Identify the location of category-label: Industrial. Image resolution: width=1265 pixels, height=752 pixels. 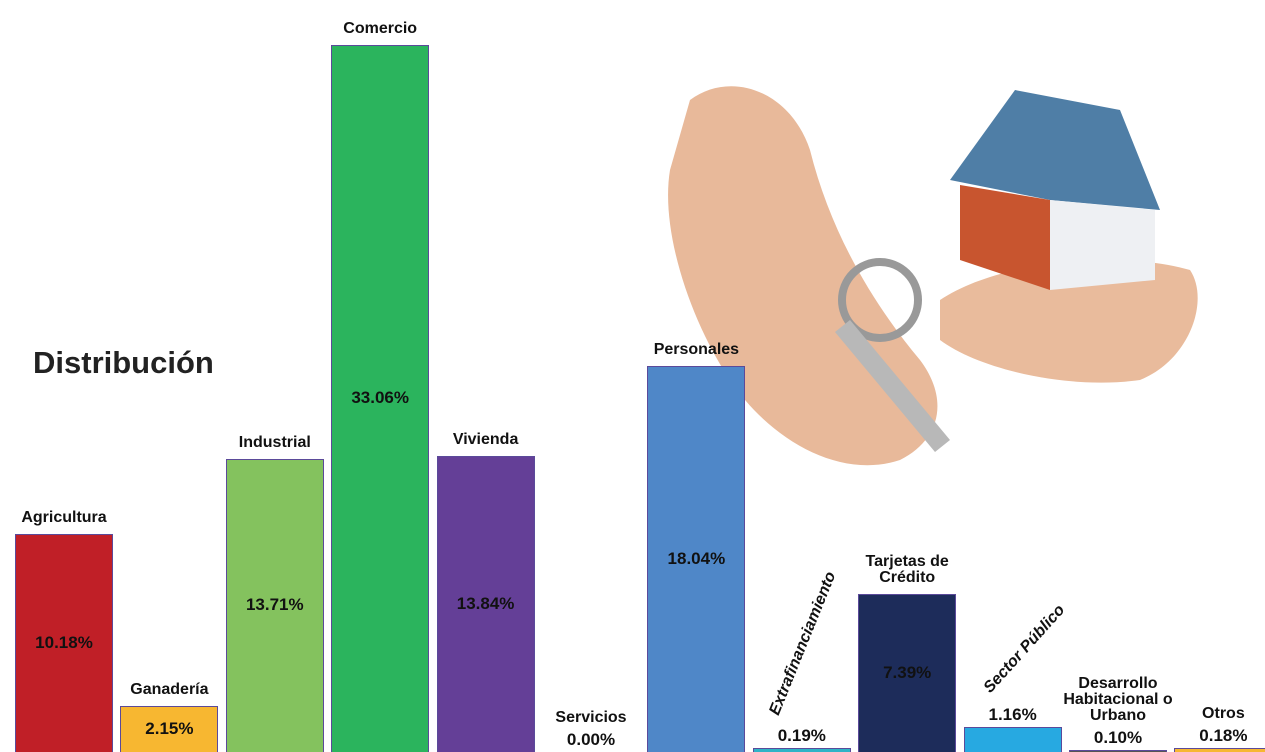
(274, 442).